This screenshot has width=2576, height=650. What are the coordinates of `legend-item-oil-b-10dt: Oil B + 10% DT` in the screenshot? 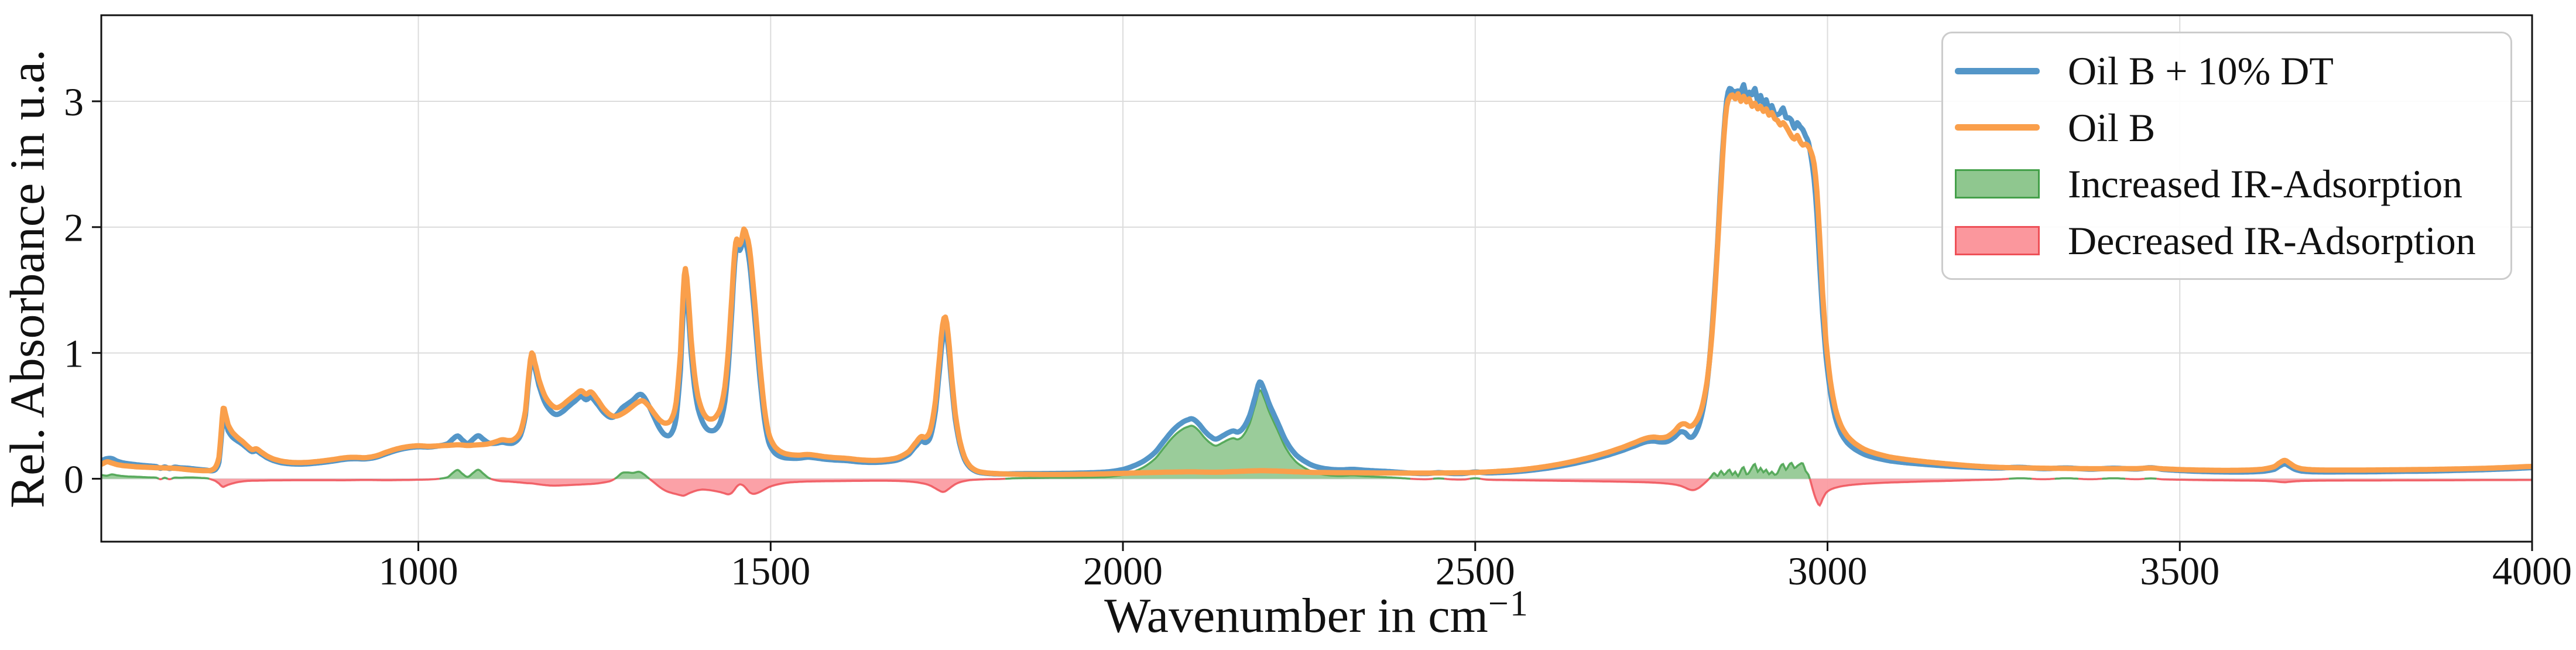 It's located at (2227, 71).